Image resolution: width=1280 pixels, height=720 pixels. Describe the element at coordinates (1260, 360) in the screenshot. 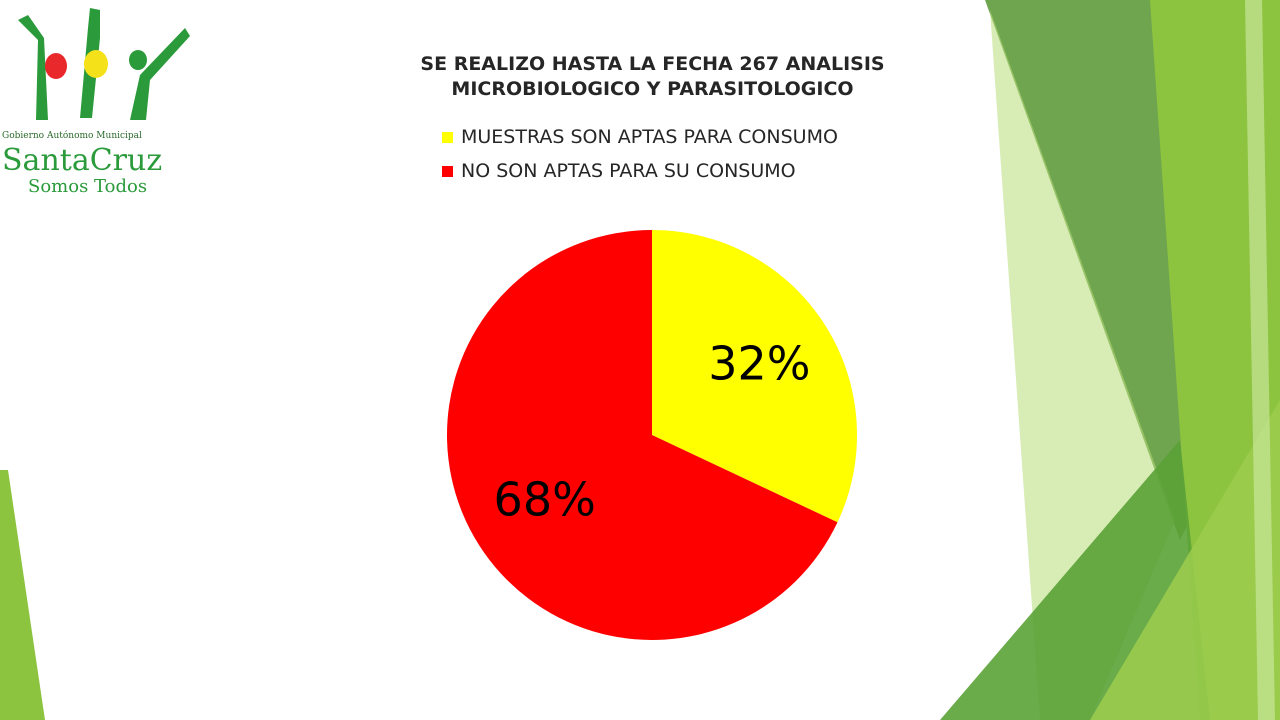

I see `bg-shape-thin` at that location.